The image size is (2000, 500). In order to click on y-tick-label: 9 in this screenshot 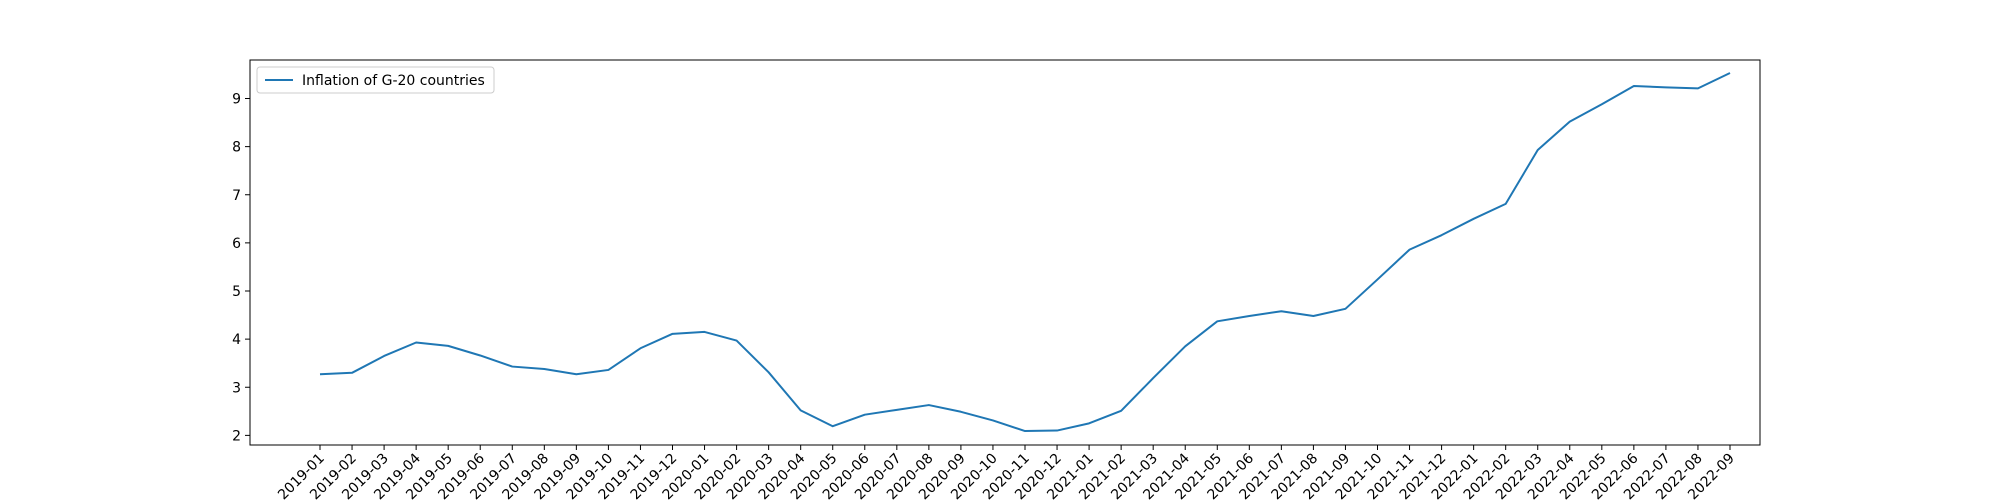, I will do `click(236, 100)`.